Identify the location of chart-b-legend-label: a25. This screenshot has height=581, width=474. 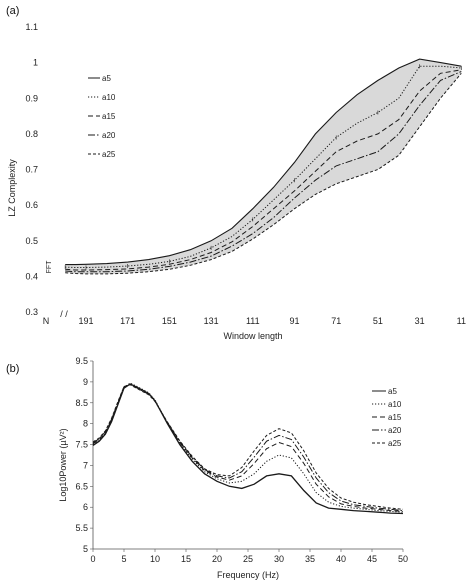
(395, 443).